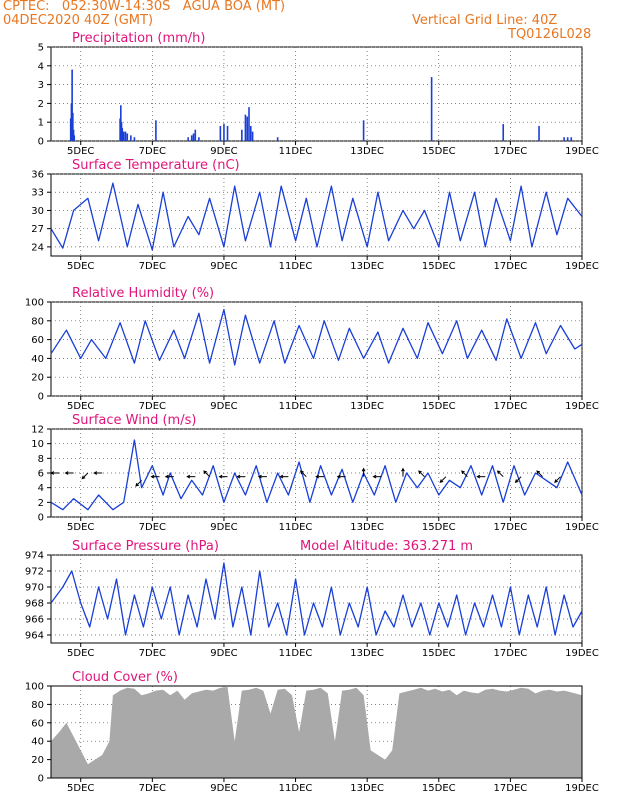 This screenshot has width=618, height=800. What do you see at coordinates (144, 7) in the screenshot?
I see `header-location: CPTEC: 052:30W-14:30S AGUA BOA (MT)` at bounding box center [144, 7].